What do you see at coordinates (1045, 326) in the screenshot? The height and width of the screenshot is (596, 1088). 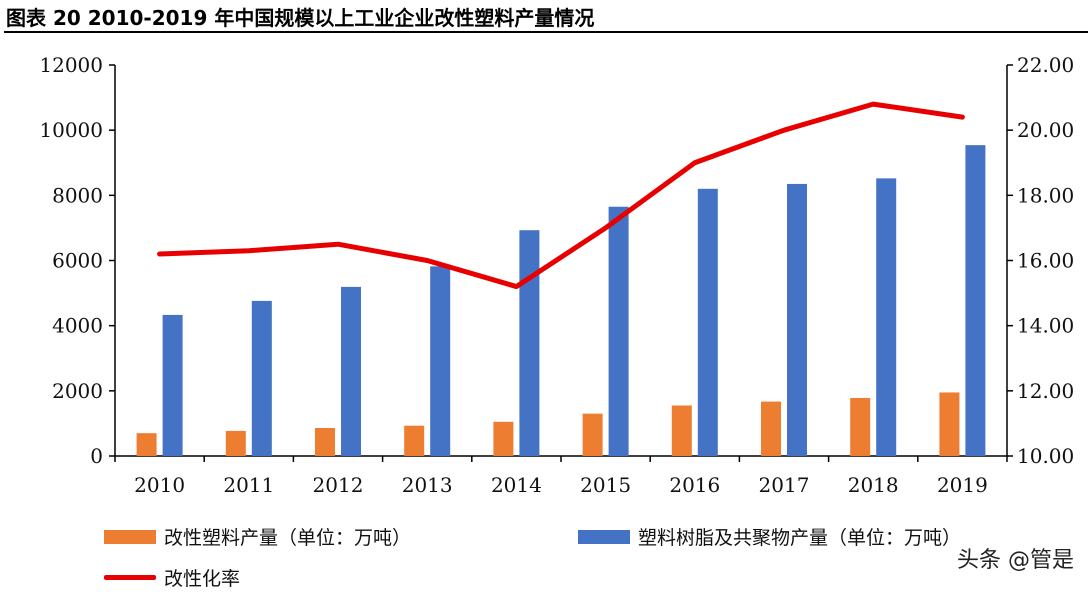 I see `right-tick-label: 14.00` at bounding box center [1045, 326].